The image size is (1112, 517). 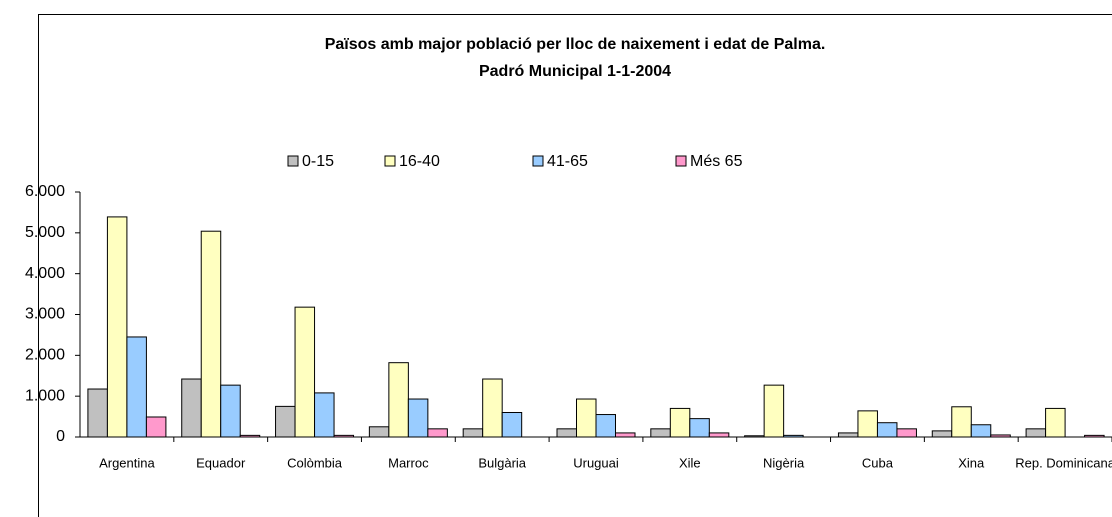 What do you see at coordinates (408, 462) in the screenshot?
I see `x-tick-label: Marroc` at bounding box center [408, 462].